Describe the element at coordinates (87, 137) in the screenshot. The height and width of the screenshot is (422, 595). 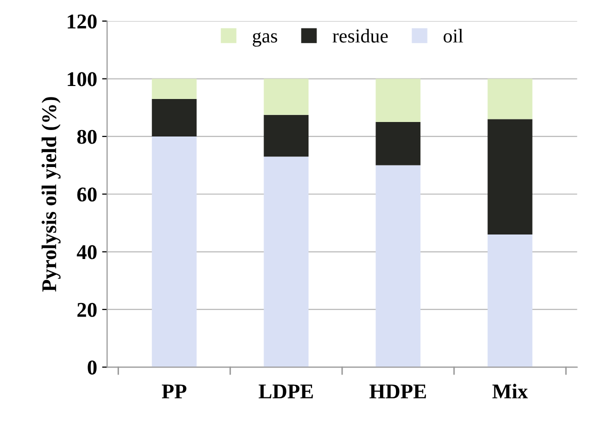
I see `y-tick-label: 80` at that location.